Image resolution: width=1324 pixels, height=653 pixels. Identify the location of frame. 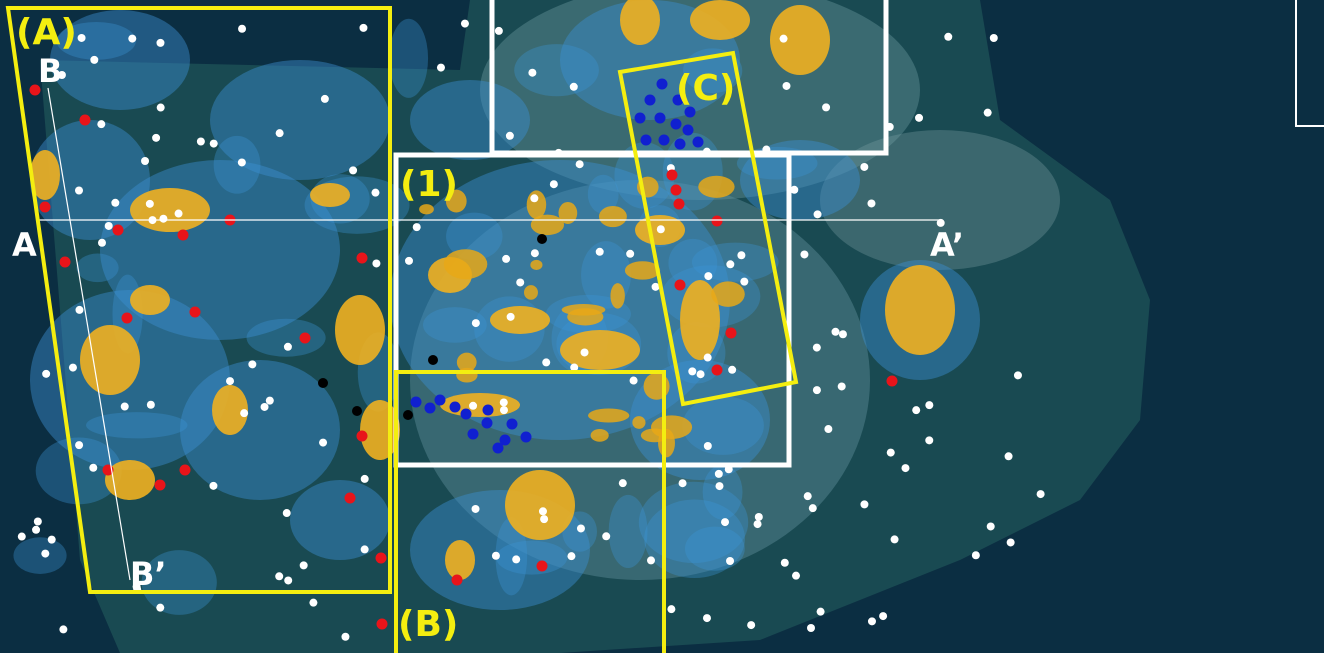
(1309, 63).